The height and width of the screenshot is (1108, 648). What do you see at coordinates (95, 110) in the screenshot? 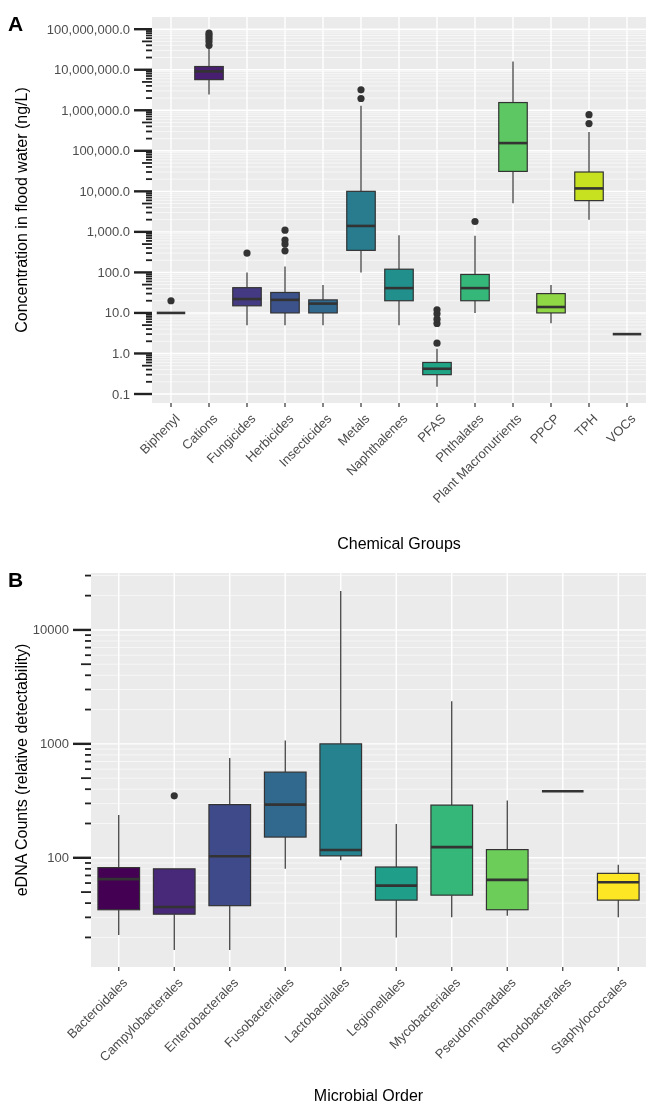
I see `y-tick-label: 1,000,000.0` at bounding box center [95, 110].